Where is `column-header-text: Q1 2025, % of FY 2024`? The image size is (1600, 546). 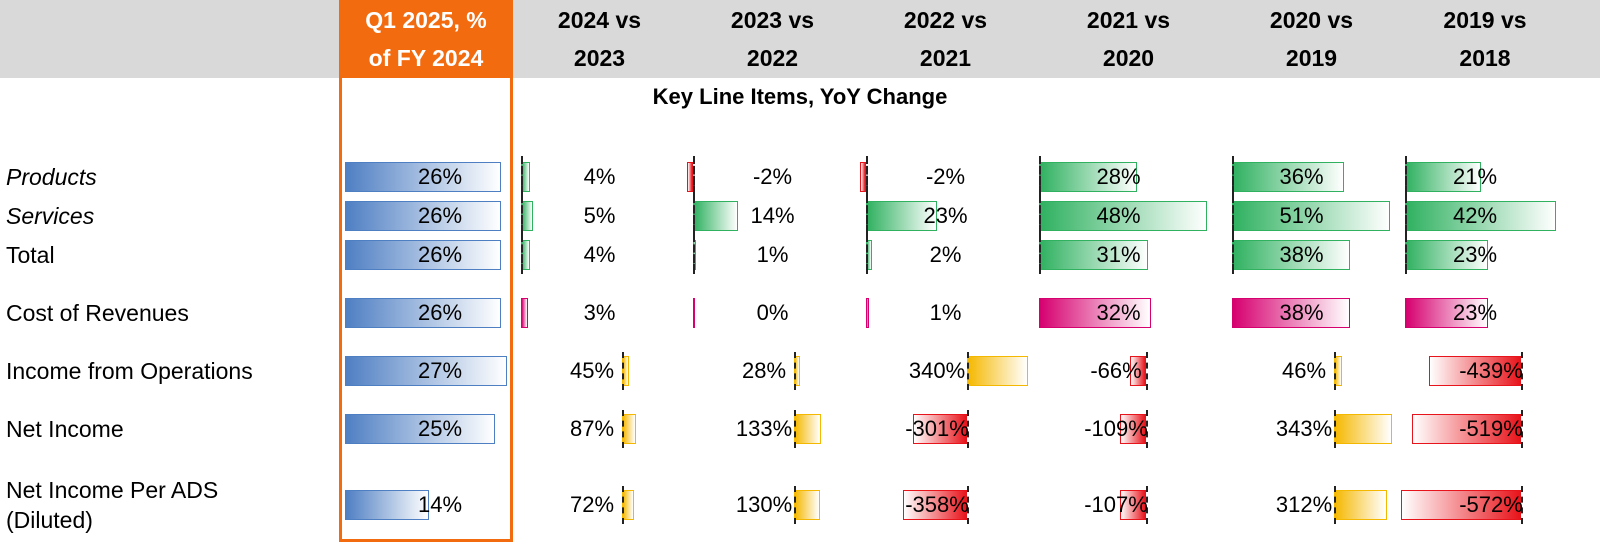 column-header-text: Q1 2025, % of FY 2024 is located at coordinates (425, 39).